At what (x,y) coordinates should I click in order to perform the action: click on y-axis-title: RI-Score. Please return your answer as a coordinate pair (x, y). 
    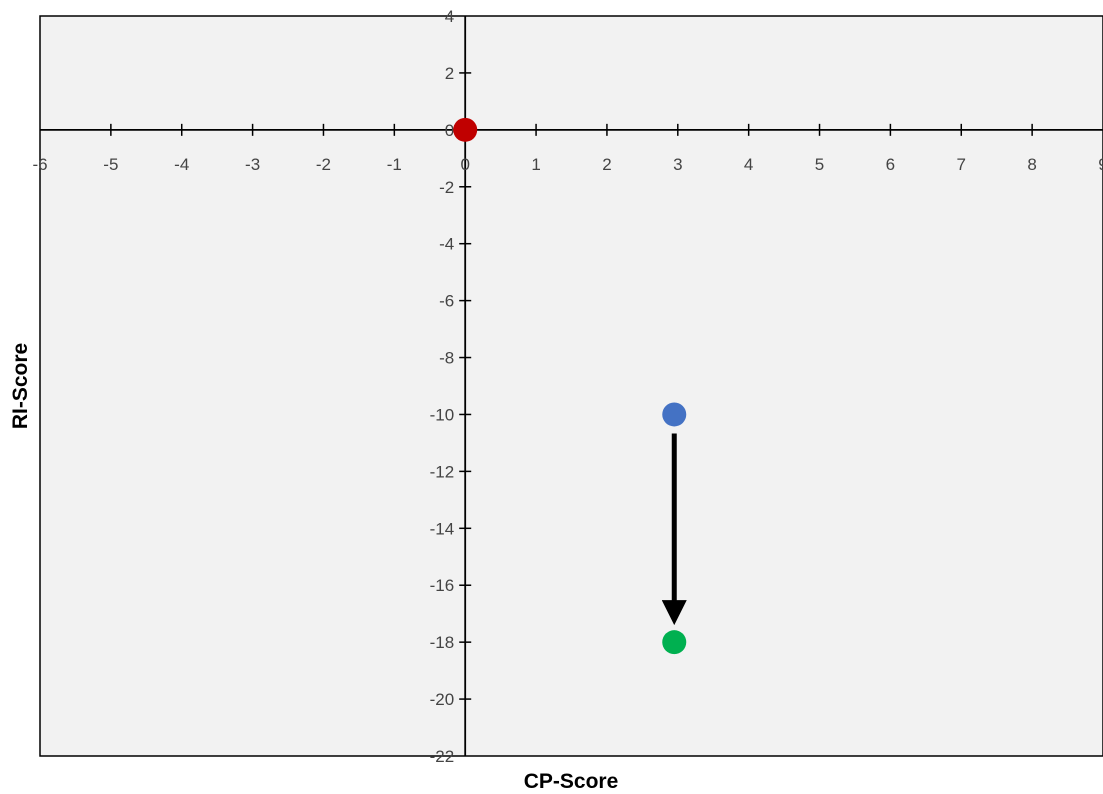
    Looking at the image, I should click on (20, 386).